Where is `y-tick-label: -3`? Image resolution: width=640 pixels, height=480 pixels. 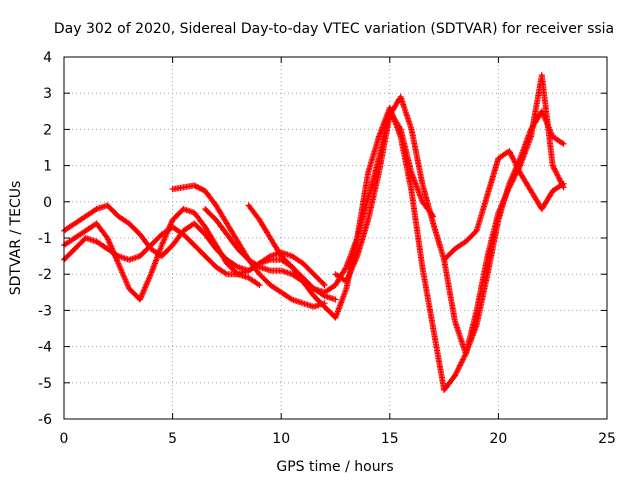
y-tick-label: -3 is located at coordinates (45, 311).